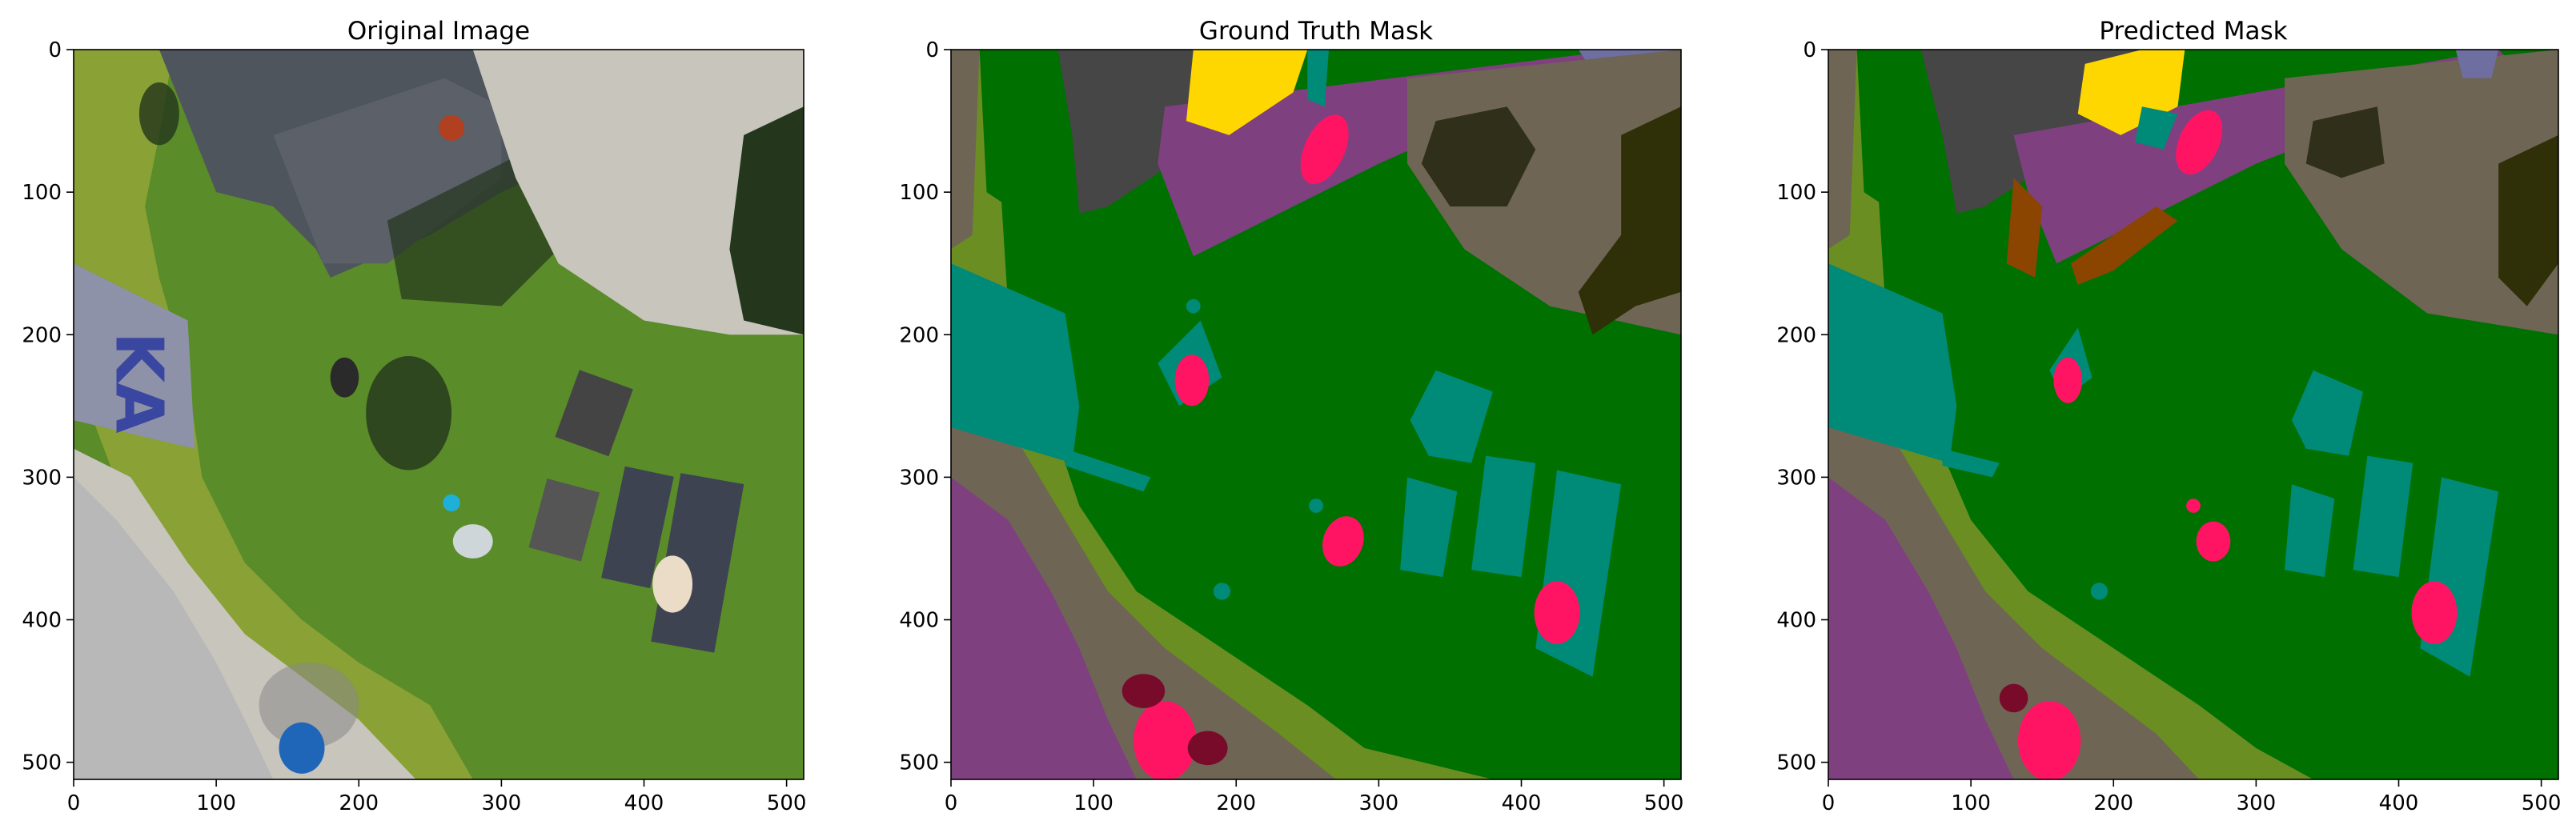 The height and width of the screenshot is (833, 2576). What do you see at coordinates (1316, 31) in the screenshot?
I see `panel-title: Ground Truth Mask` at bounding box center [1316, 31].